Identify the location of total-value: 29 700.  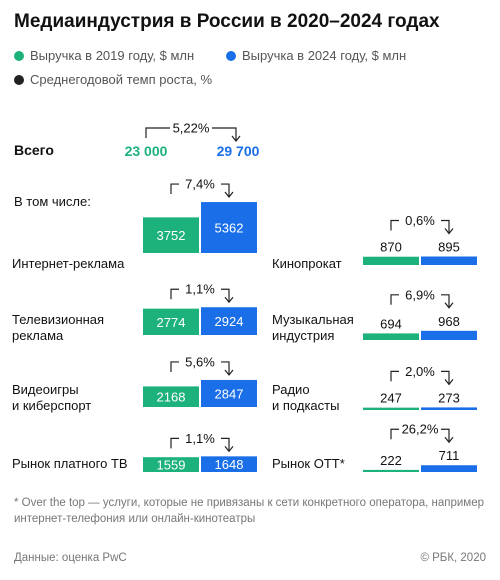
(238, 151).